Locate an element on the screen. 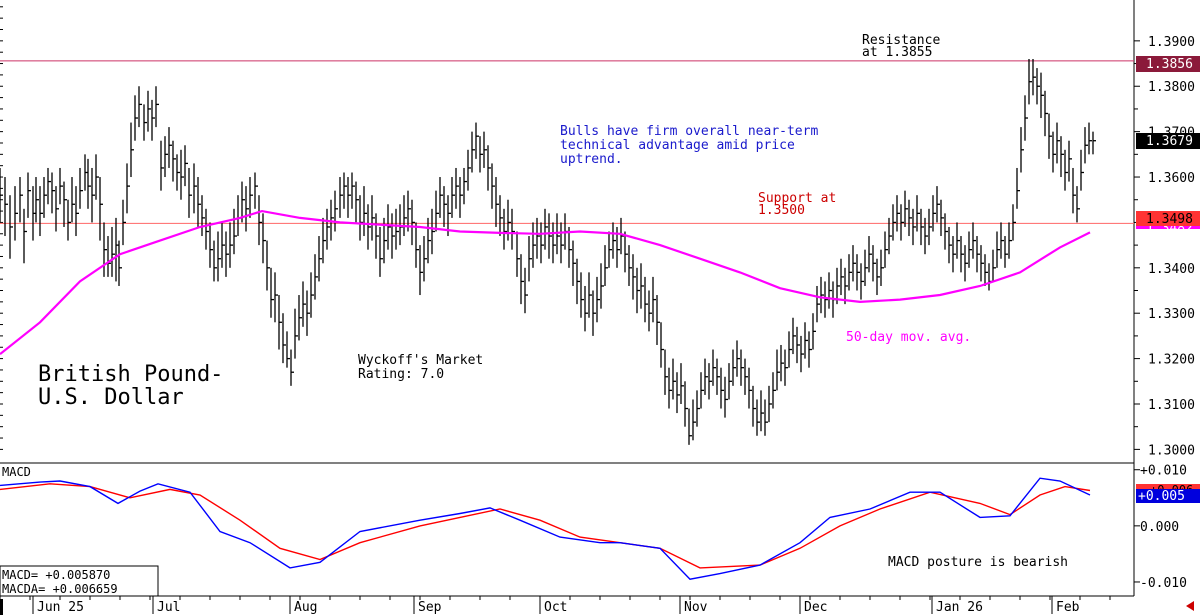  y-tick-label: 1.3200 is located at coordinates (1171, 360).